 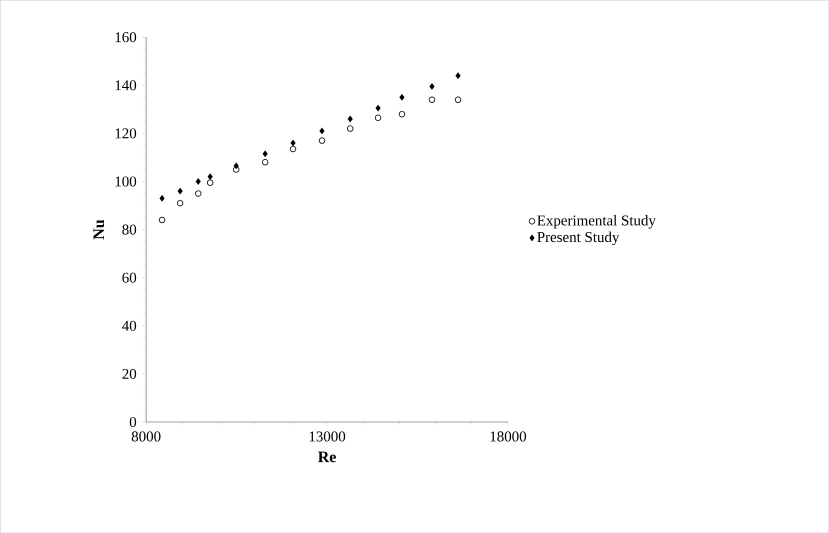 What do you see at coordinates (133, 421) in the screenshot?
I see `y-tick-label: 0` at bounding box center [133, 421].